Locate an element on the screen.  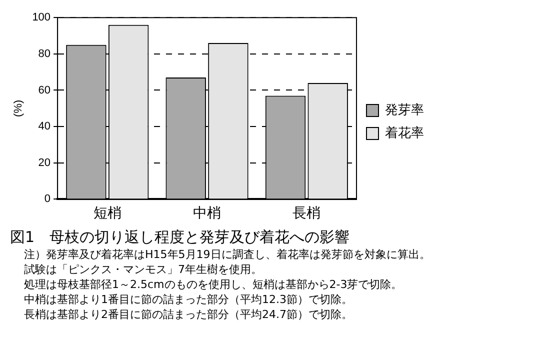
text: 中梢は基部より1番目に節の詰まった部分（平均12.3節）で切除。 is located at coordinates (189, 299).